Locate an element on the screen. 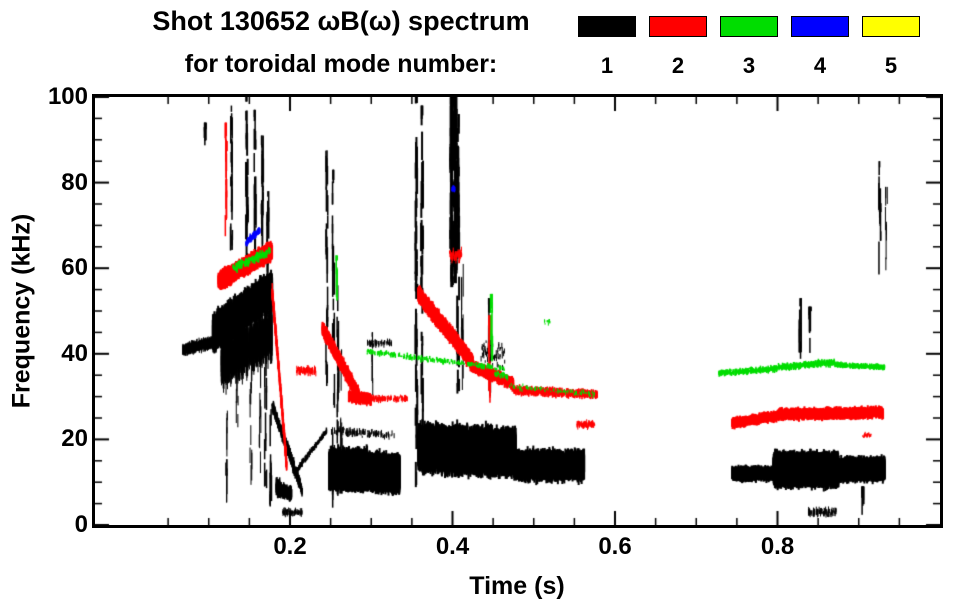 Image resolution: width=963 pixels, height=615 pixels. y-tick-label: 20 is located at coordinates (74, 439).